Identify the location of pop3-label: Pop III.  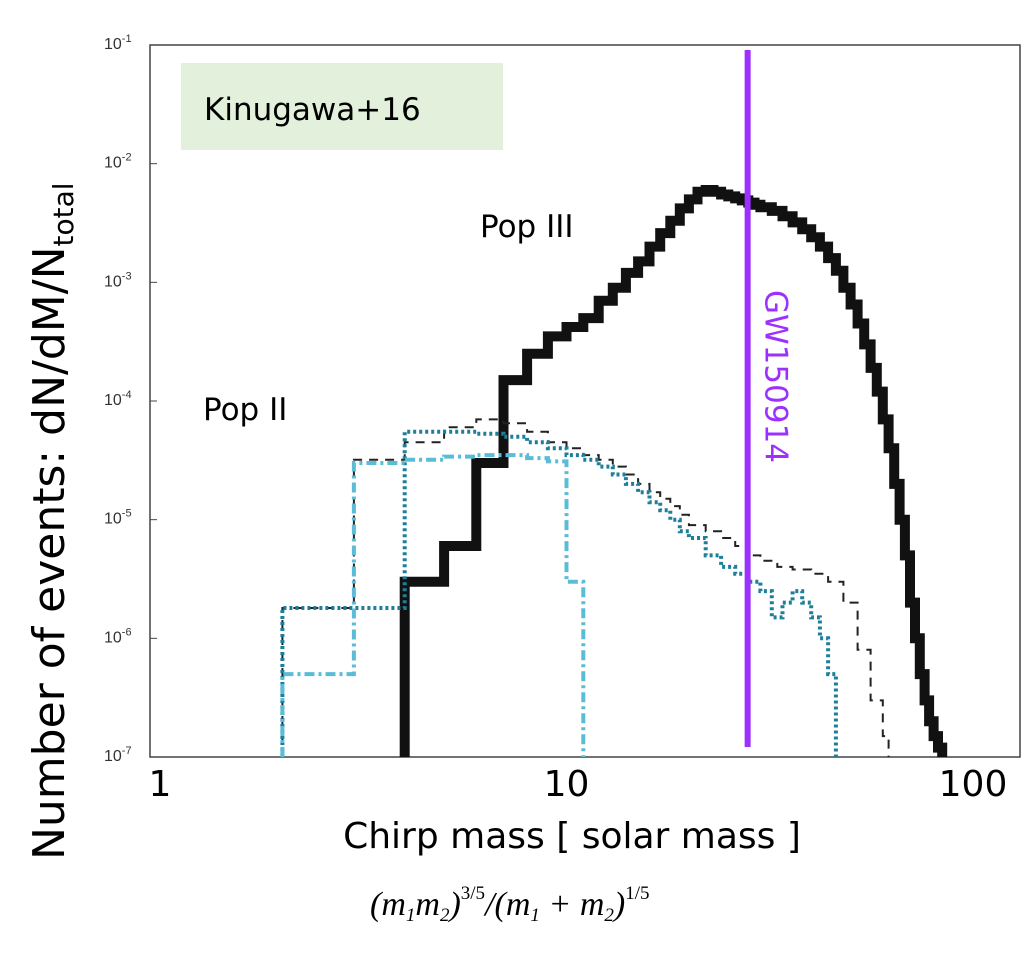
(527, 227).